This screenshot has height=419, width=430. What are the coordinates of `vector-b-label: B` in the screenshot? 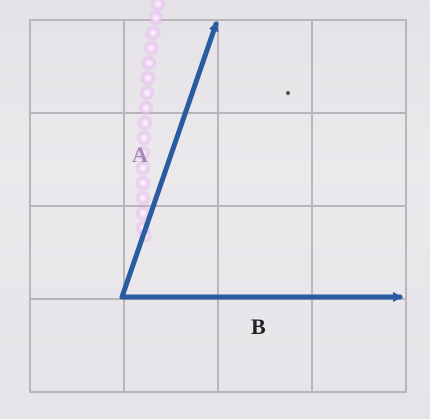 It's located at (258, 326).